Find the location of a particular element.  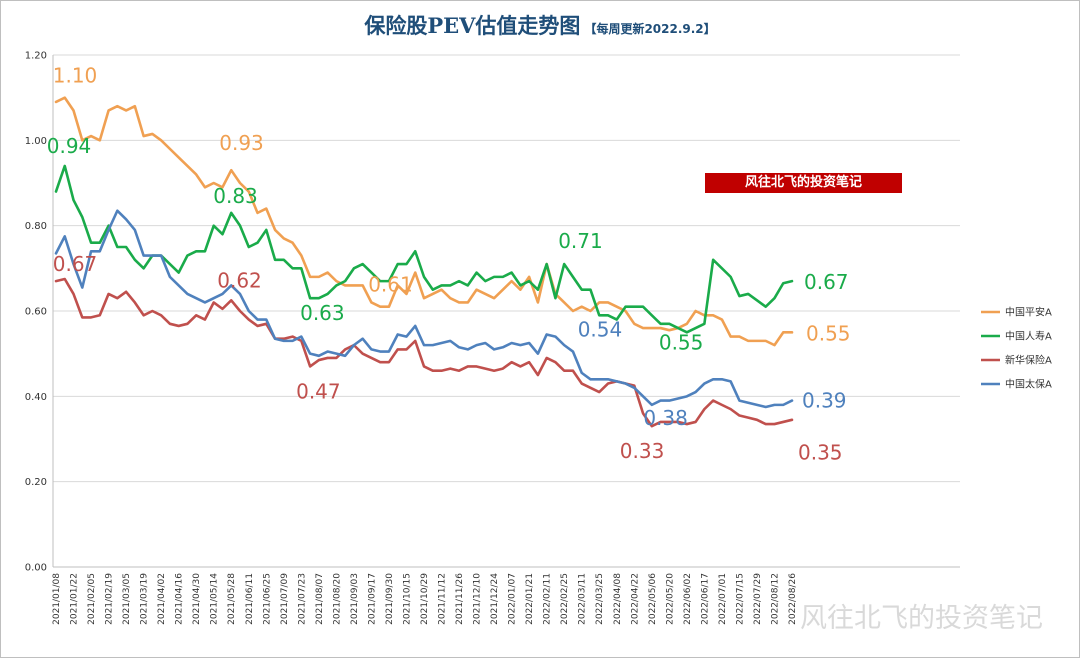

y-tick-label: 1.20 is located at coordinates (36, 56).